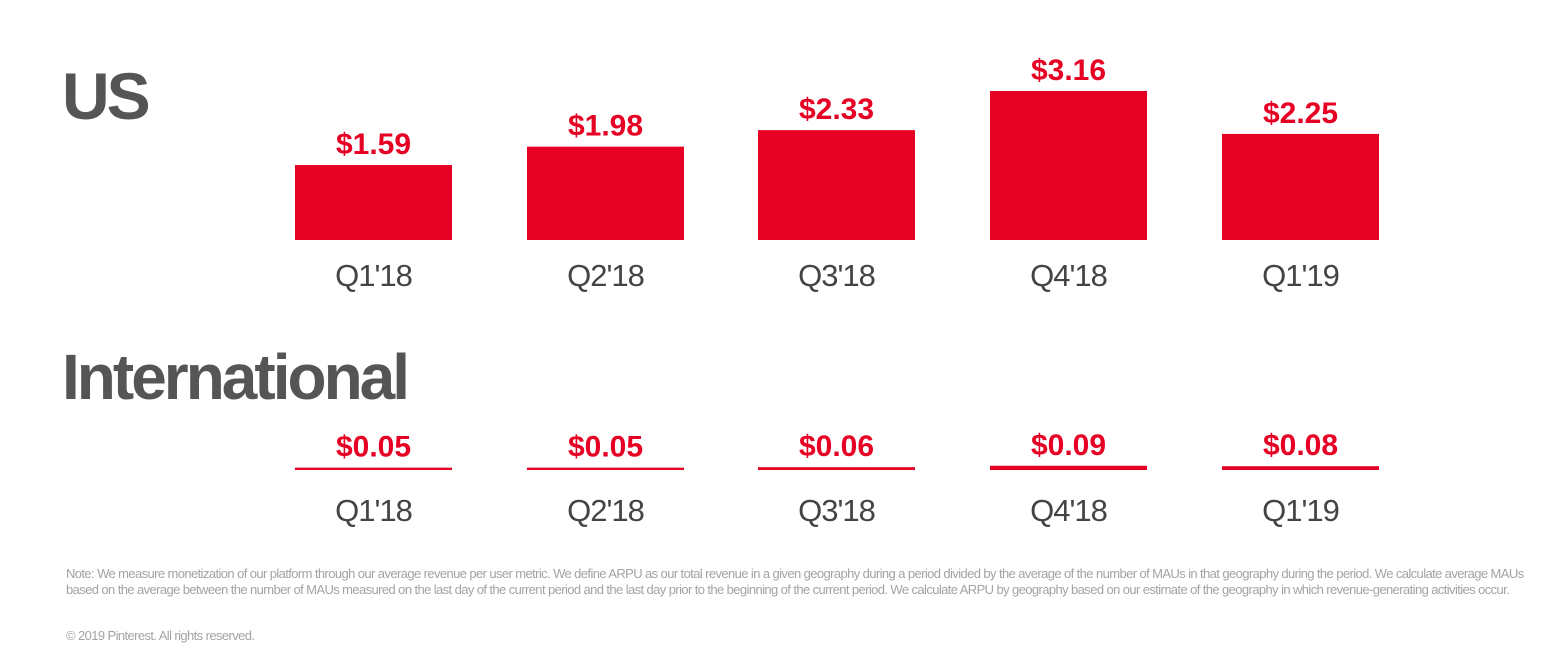  What do you see at coordinates (373, 144) in the screenshot?
I see `us-value-label-q1-18: $1.59` at bounding box center [373, 144].